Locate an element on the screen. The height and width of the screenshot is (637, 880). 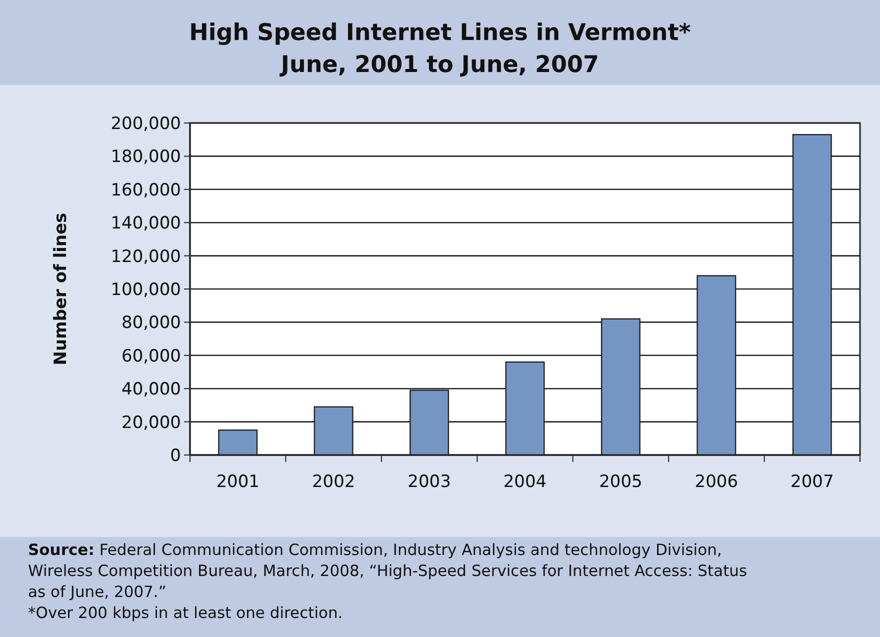
x-tick-label: 2003 is located at coordinates (429, 482).